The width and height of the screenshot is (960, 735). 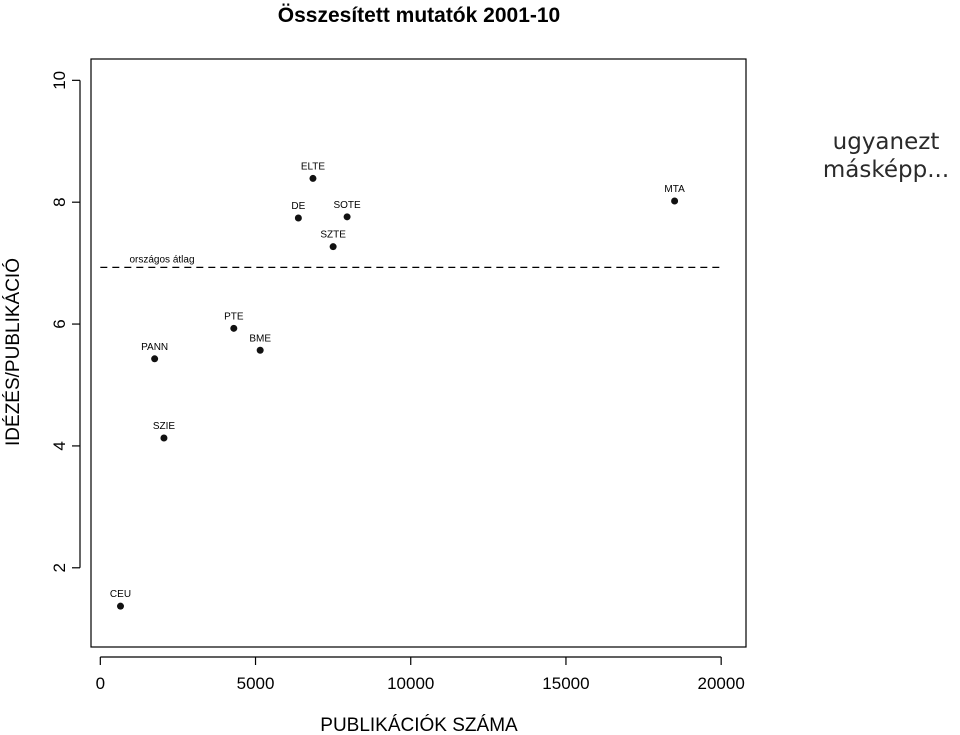 I want to click on x-axis: 0 5000 10000 15000 20000, so click(x=420, y=674).